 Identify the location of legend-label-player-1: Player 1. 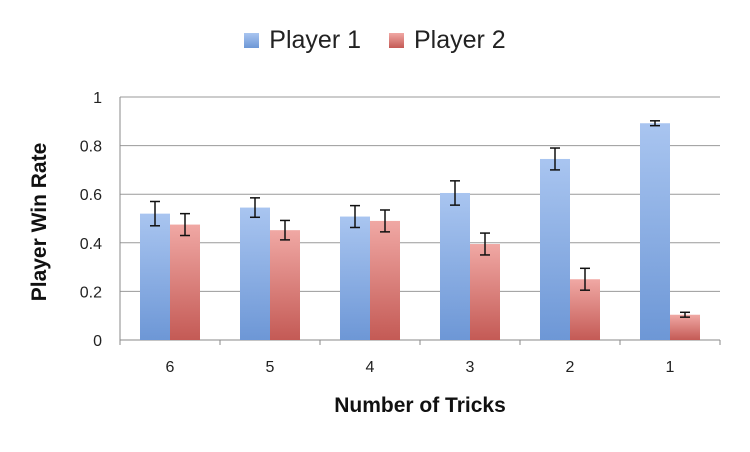
(315, 40).